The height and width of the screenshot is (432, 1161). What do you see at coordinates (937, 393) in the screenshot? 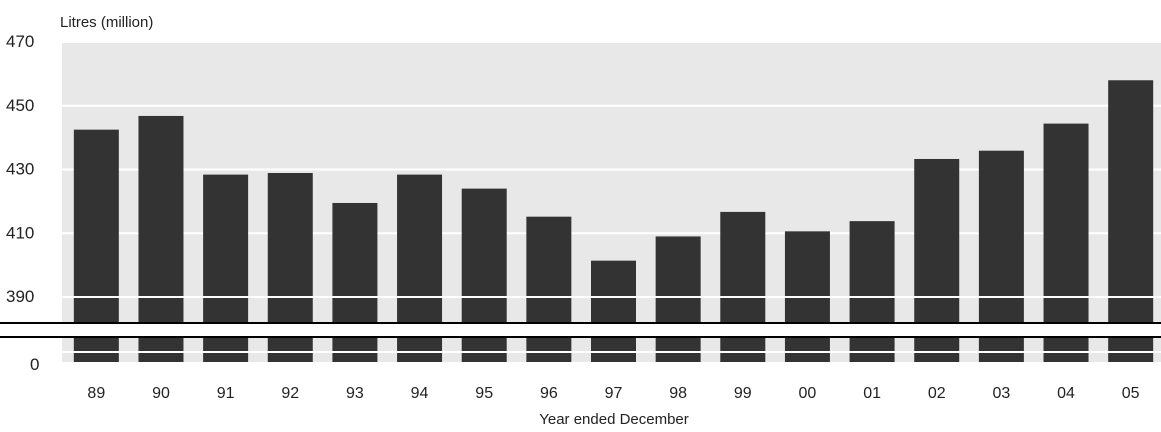
I see `x-tick-02: 02` at bounding box center [937, 393].